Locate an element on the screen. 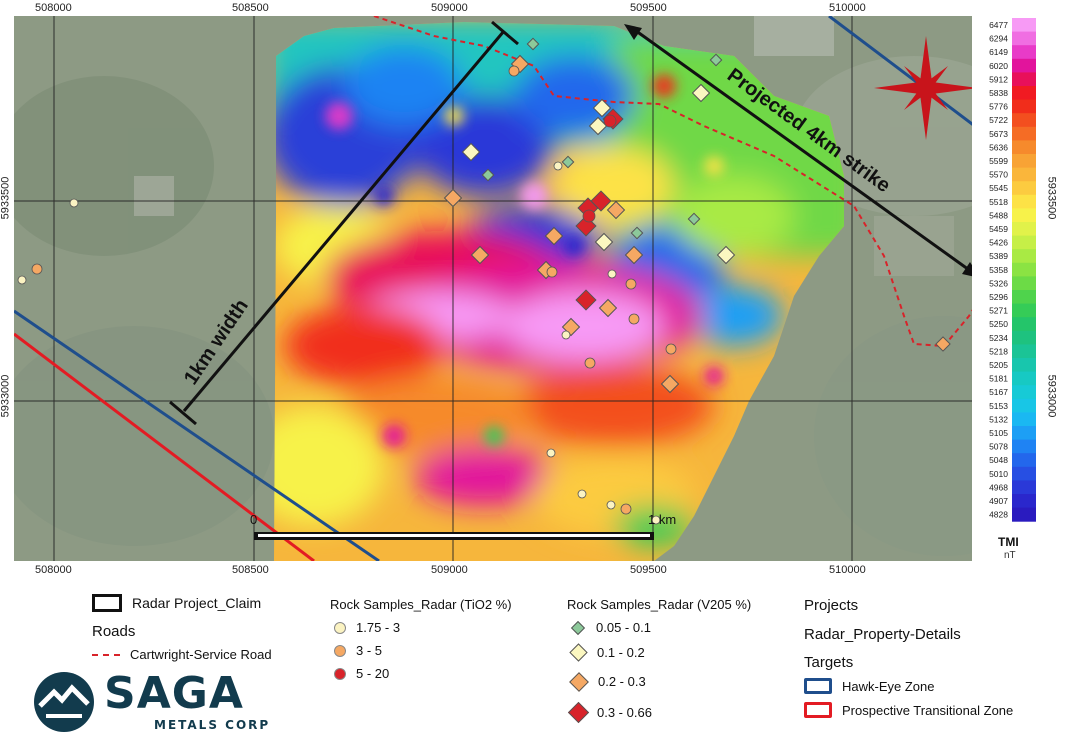  colorbar-value-label: 4828 is located at coordinates (998, 515).